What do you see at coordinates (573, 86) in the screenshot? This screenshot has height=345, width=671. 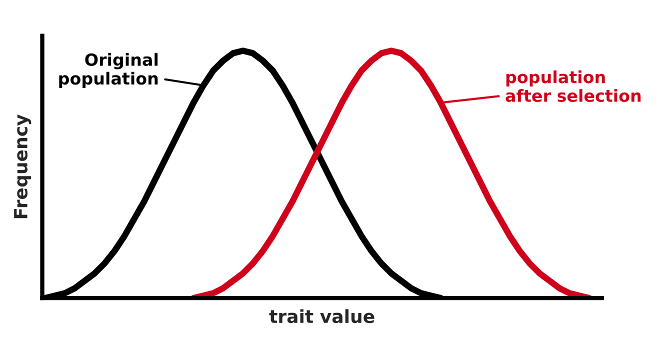 I see `text: population after selection` at bounding box center [573, 86].